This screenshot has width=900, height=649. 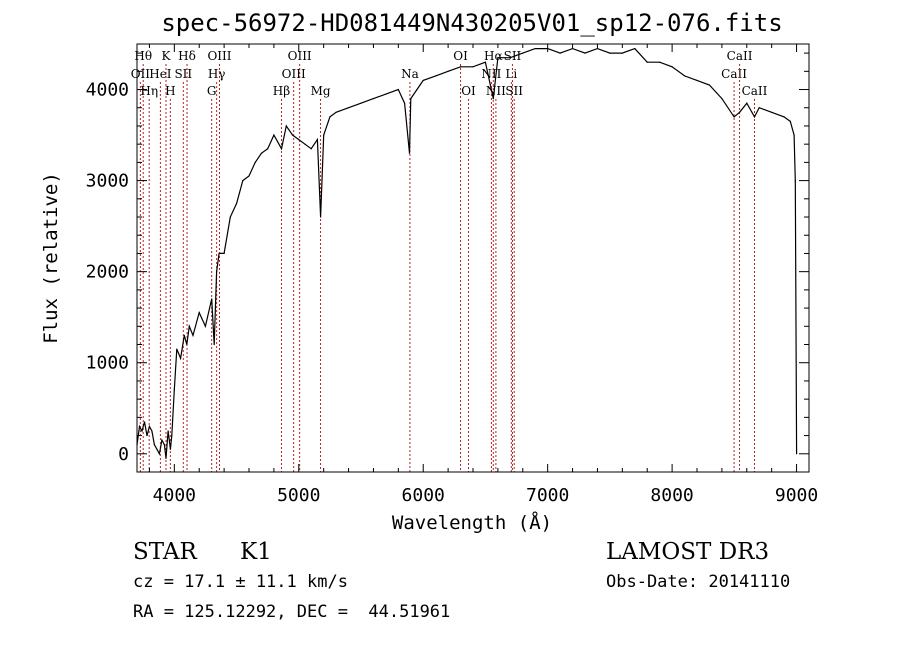 I want to click on line-marker-label: H, so click(x=170, y=91).